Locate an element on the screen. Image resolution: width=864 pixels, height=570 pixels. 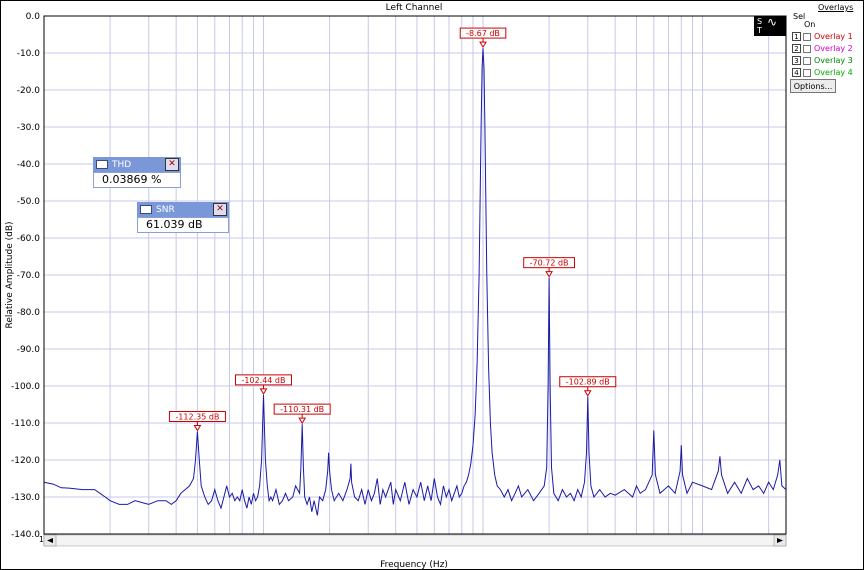
peak-marker: -110.31 dB is located at coordinates (302, 414).